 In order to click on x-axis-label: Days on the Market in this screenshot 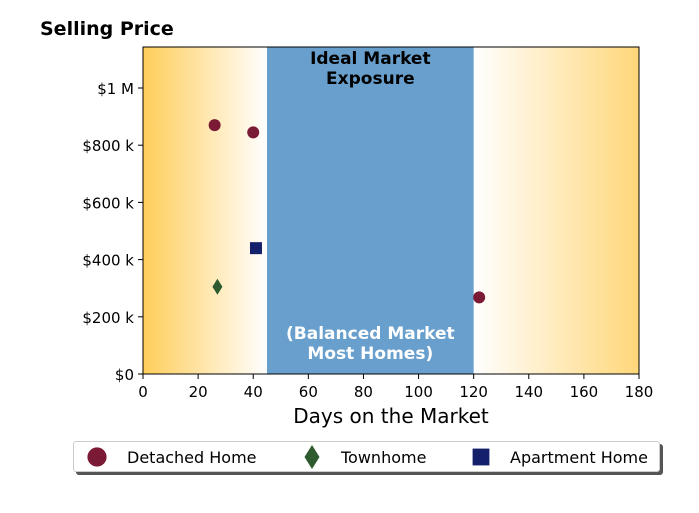, I will do `click(391, 416)`.